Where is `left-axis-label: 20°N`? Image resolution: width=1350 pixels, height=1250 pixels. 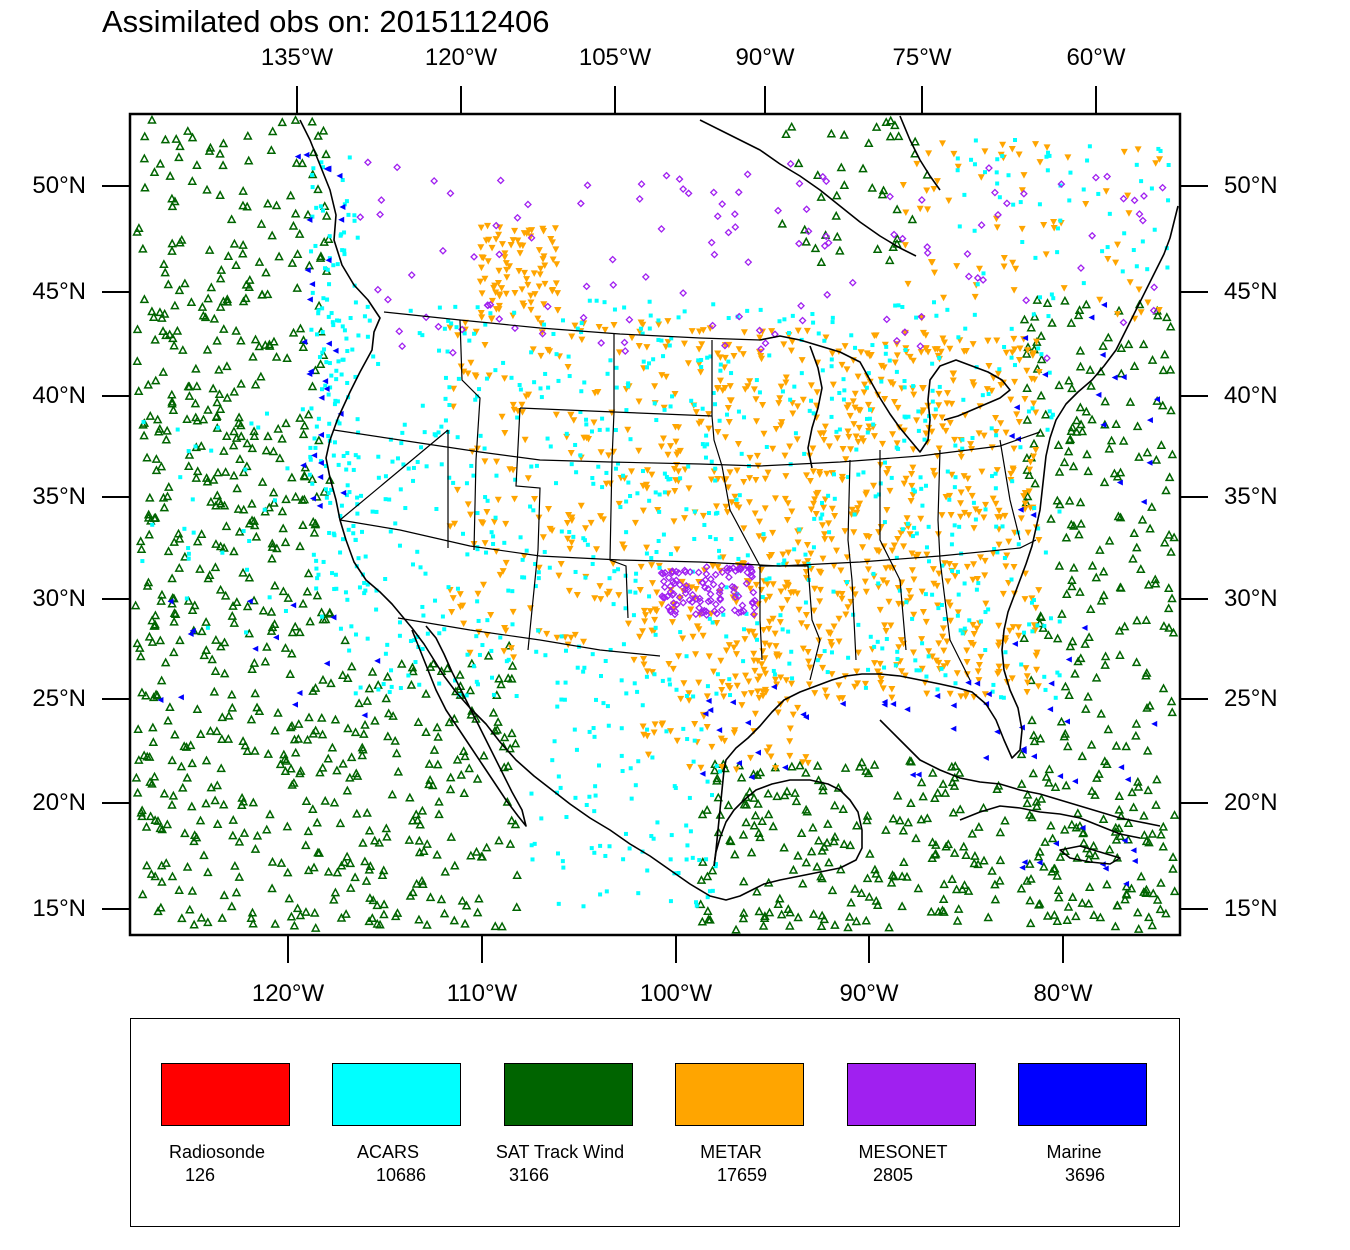 left-axis-label: 20°N is located at coordinates (59, 802).